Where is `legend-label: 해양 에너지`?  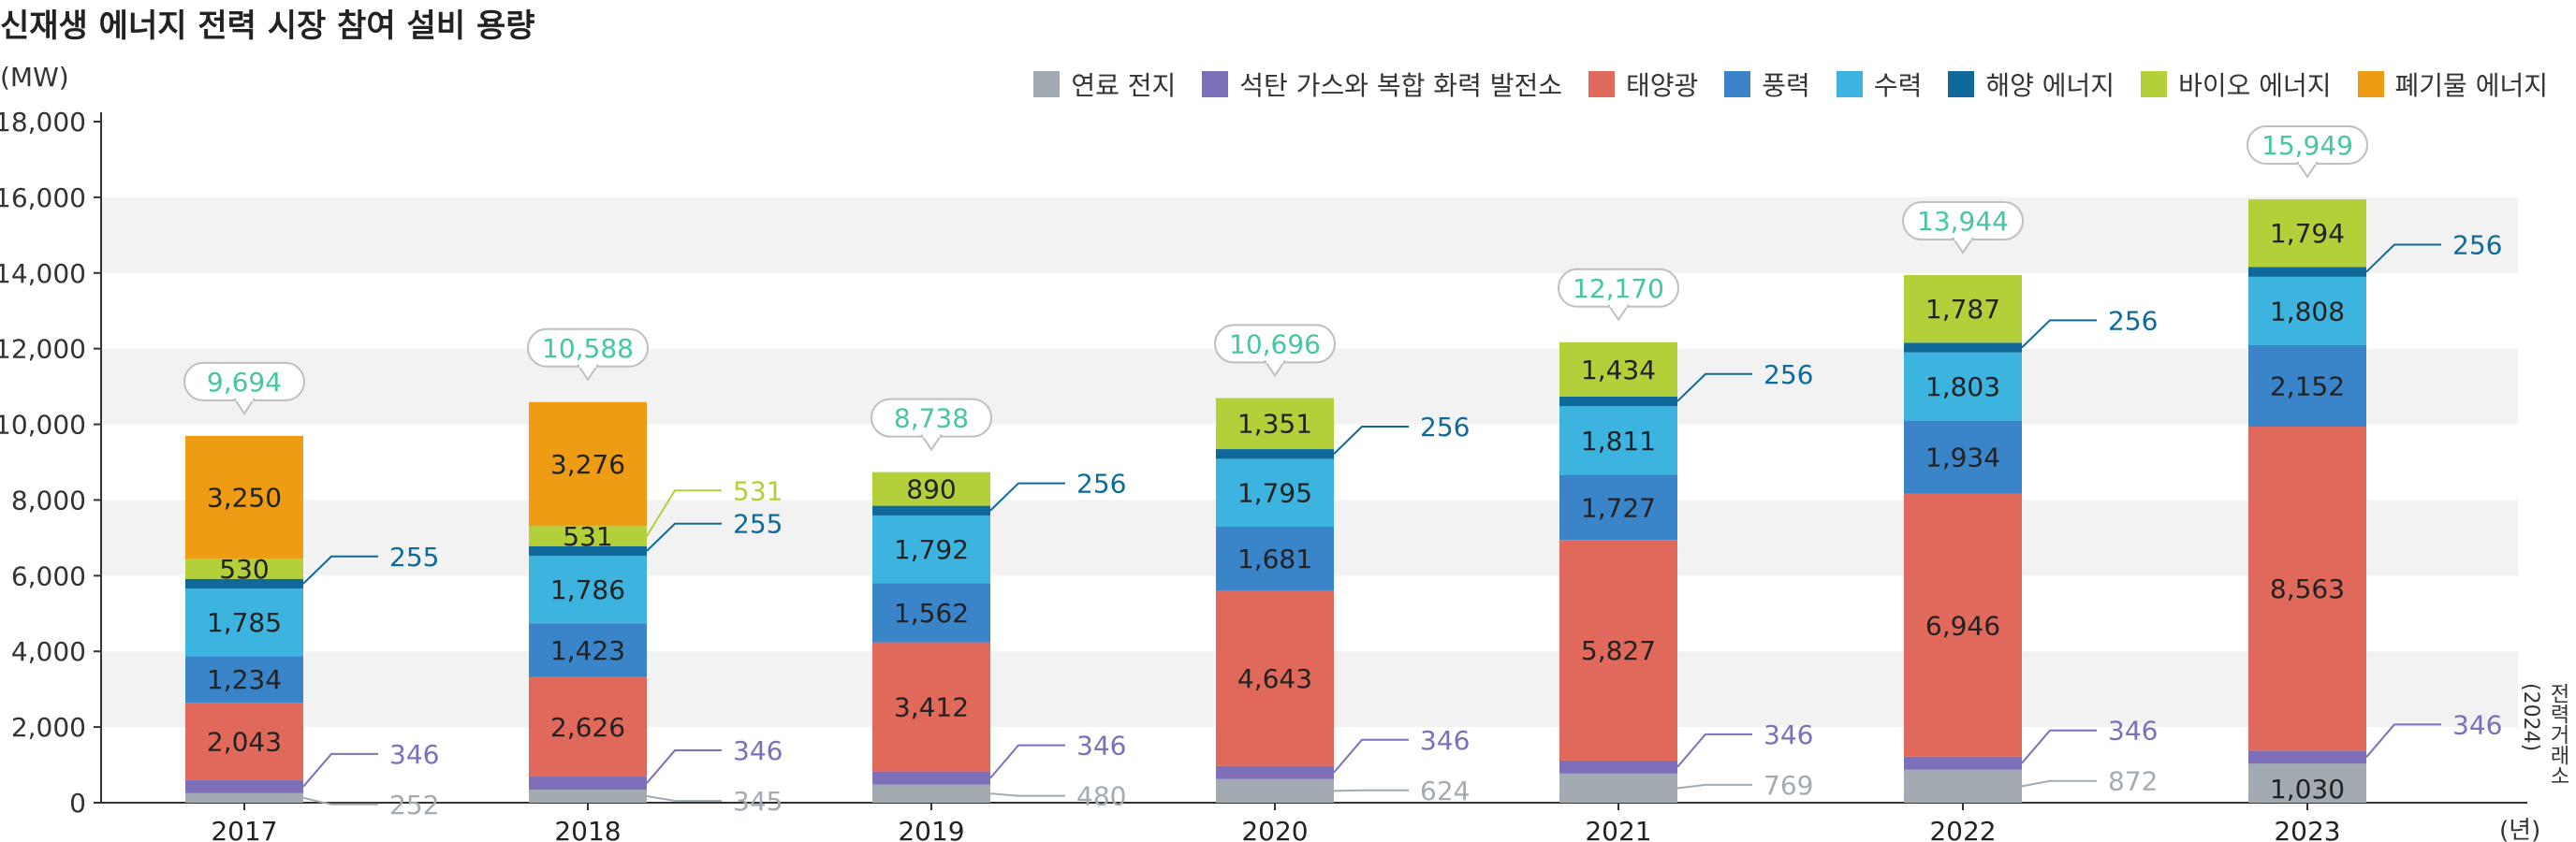 legend-label: 해양 에너지 is located at coordinates (2050, 86).